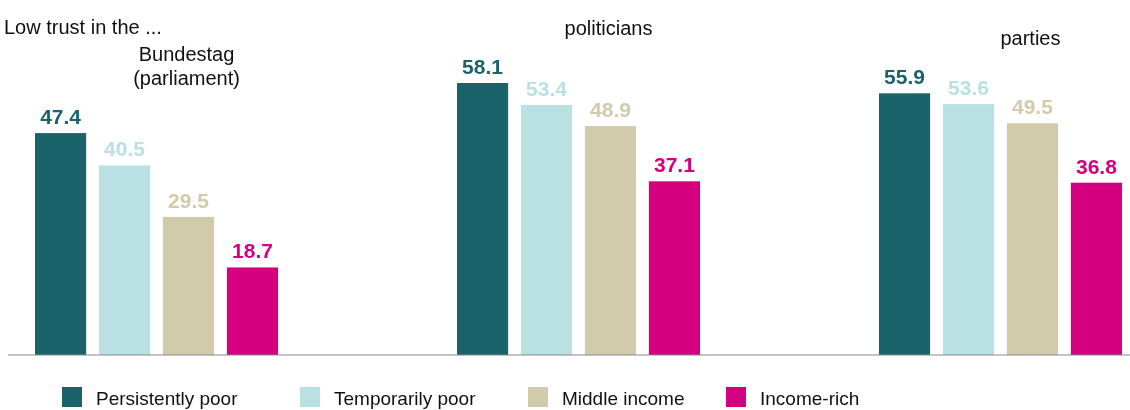 The height and width of the screenshot is (410, 1130). I want to click on legend-label: Income-rich, so click(810, 398).